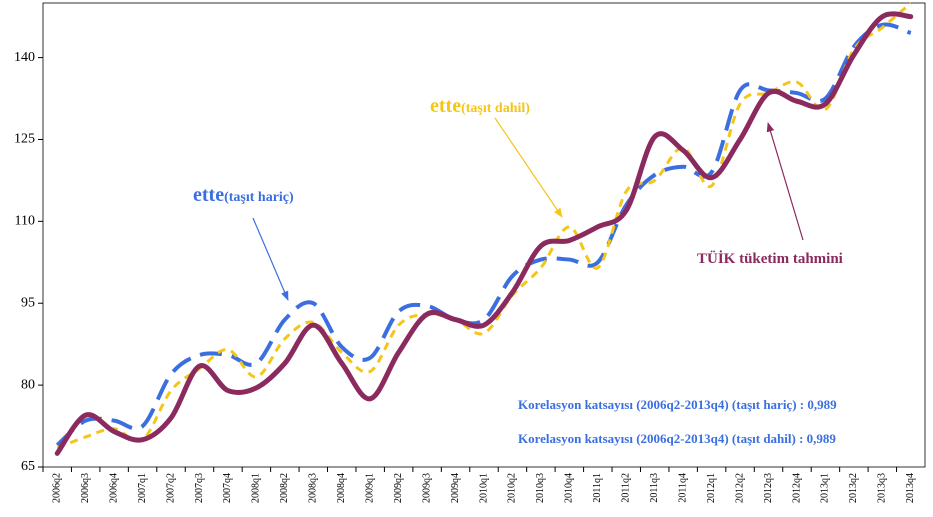 The width and height of the screenshot is (933, 517). What do you see at coordinates (569, 488) in the screenshot?
I see `x-tick-label: 2010q4` at bounding box center [569, 488].